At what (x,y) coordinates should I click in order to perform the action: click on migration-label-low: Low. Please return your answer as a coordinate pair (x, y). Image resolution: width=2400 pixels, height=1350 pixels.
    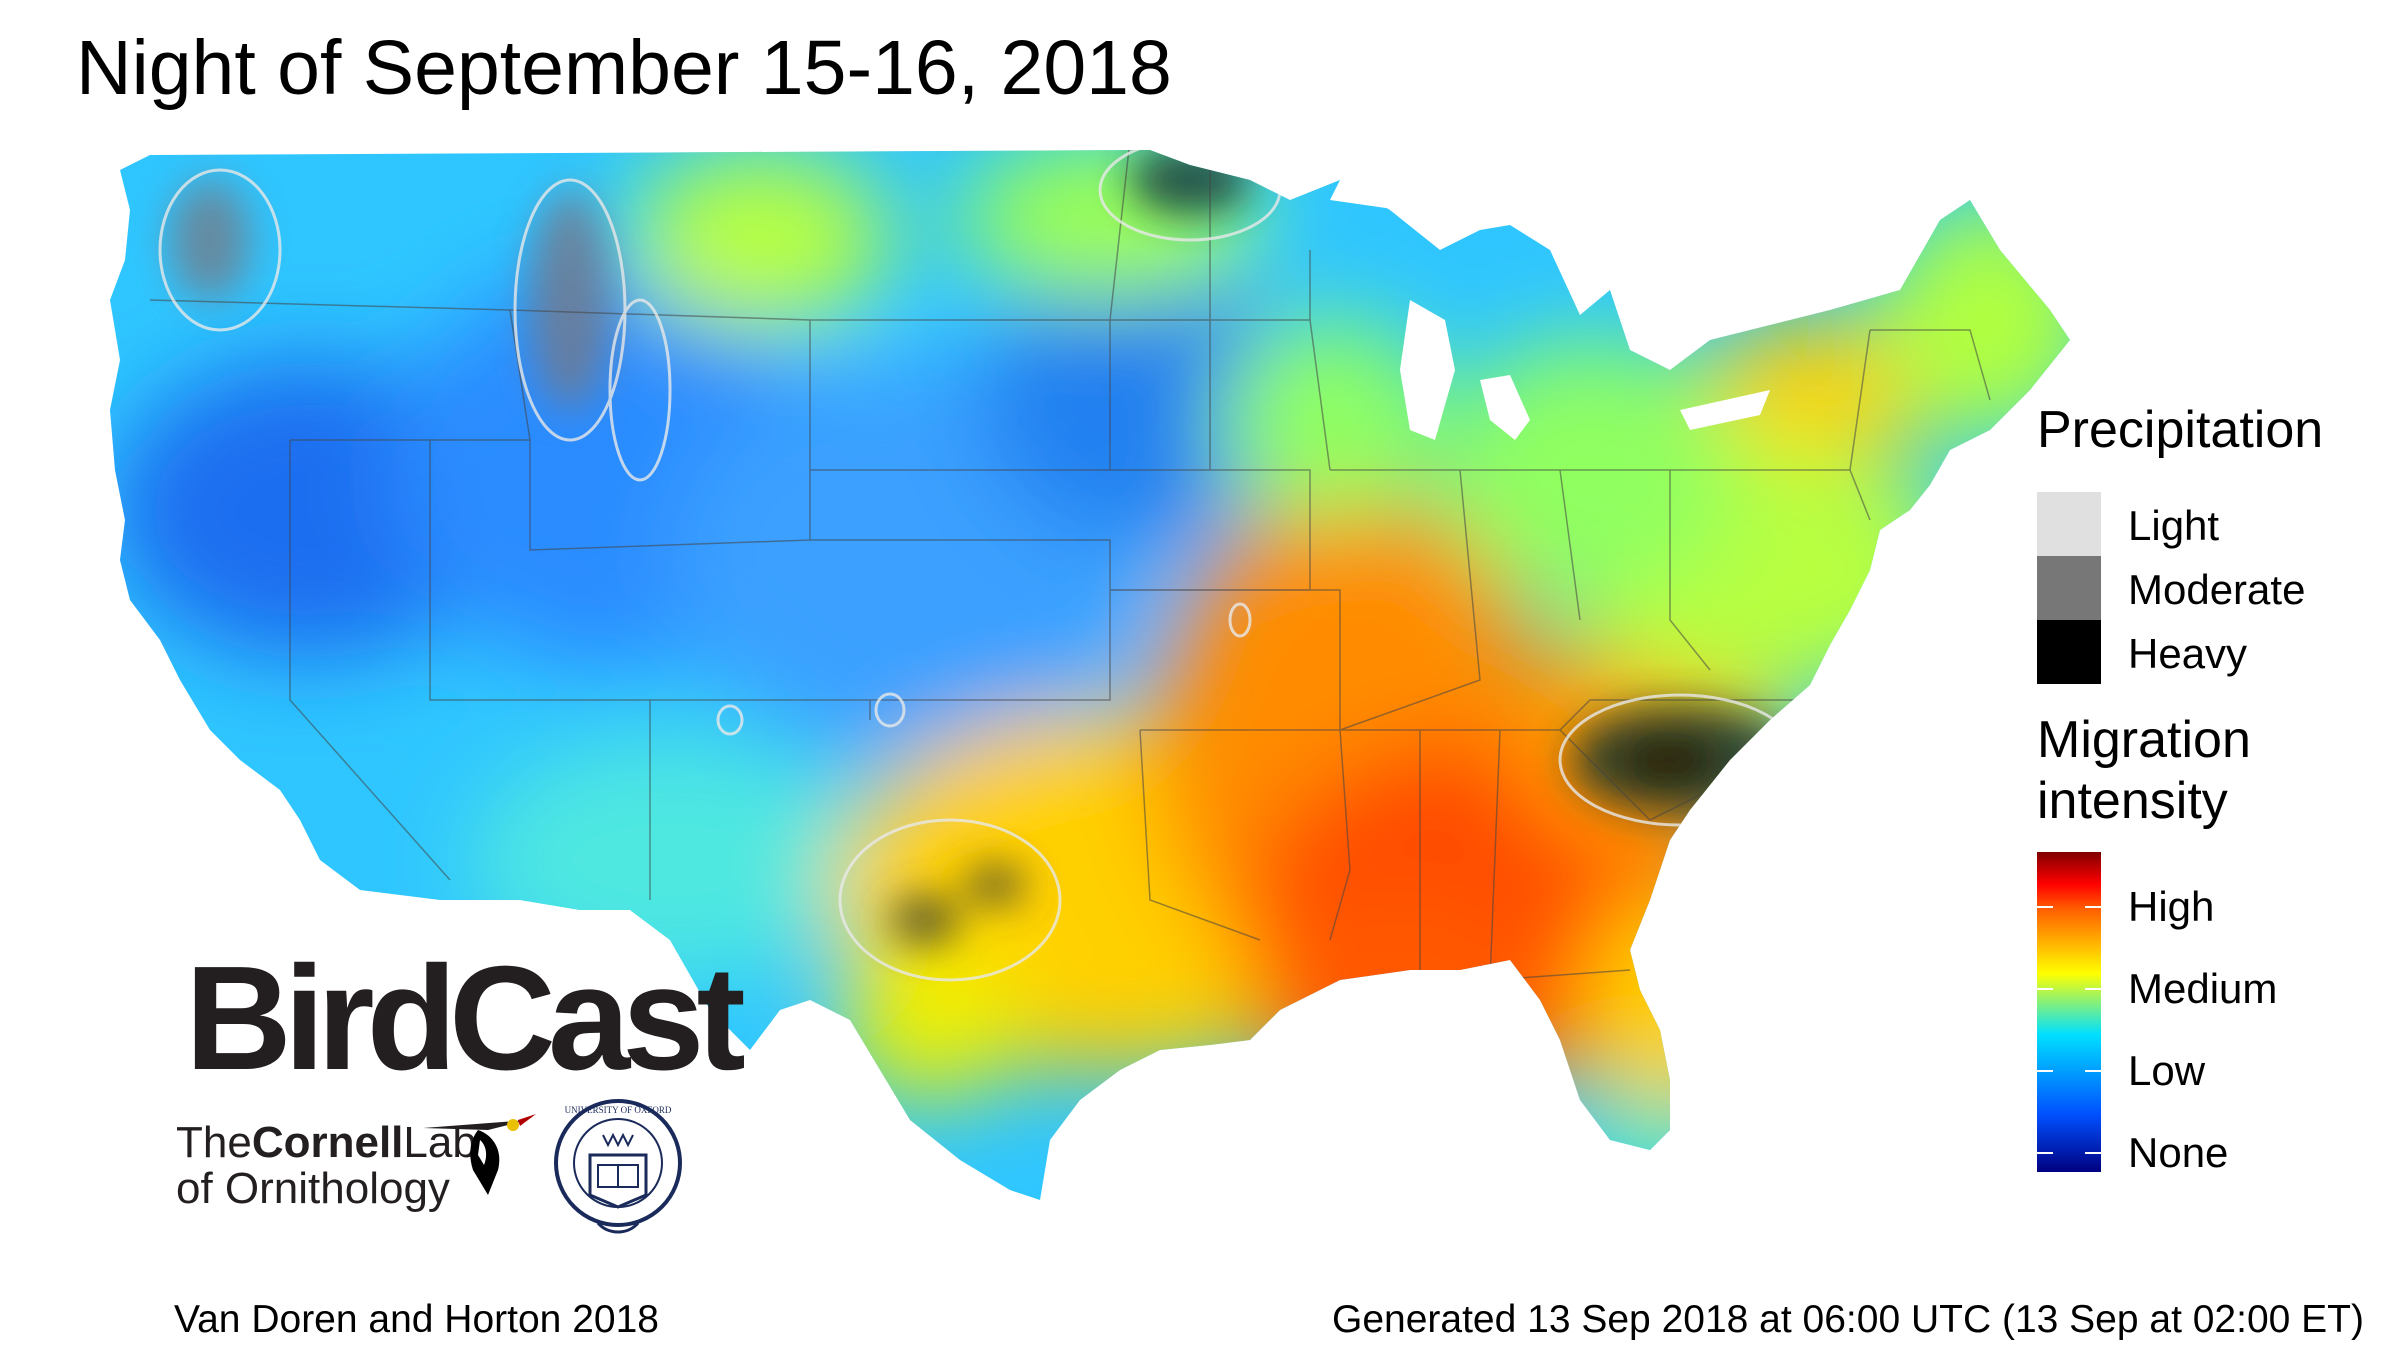
    Looking at the image, I should click on (2167, 1070).